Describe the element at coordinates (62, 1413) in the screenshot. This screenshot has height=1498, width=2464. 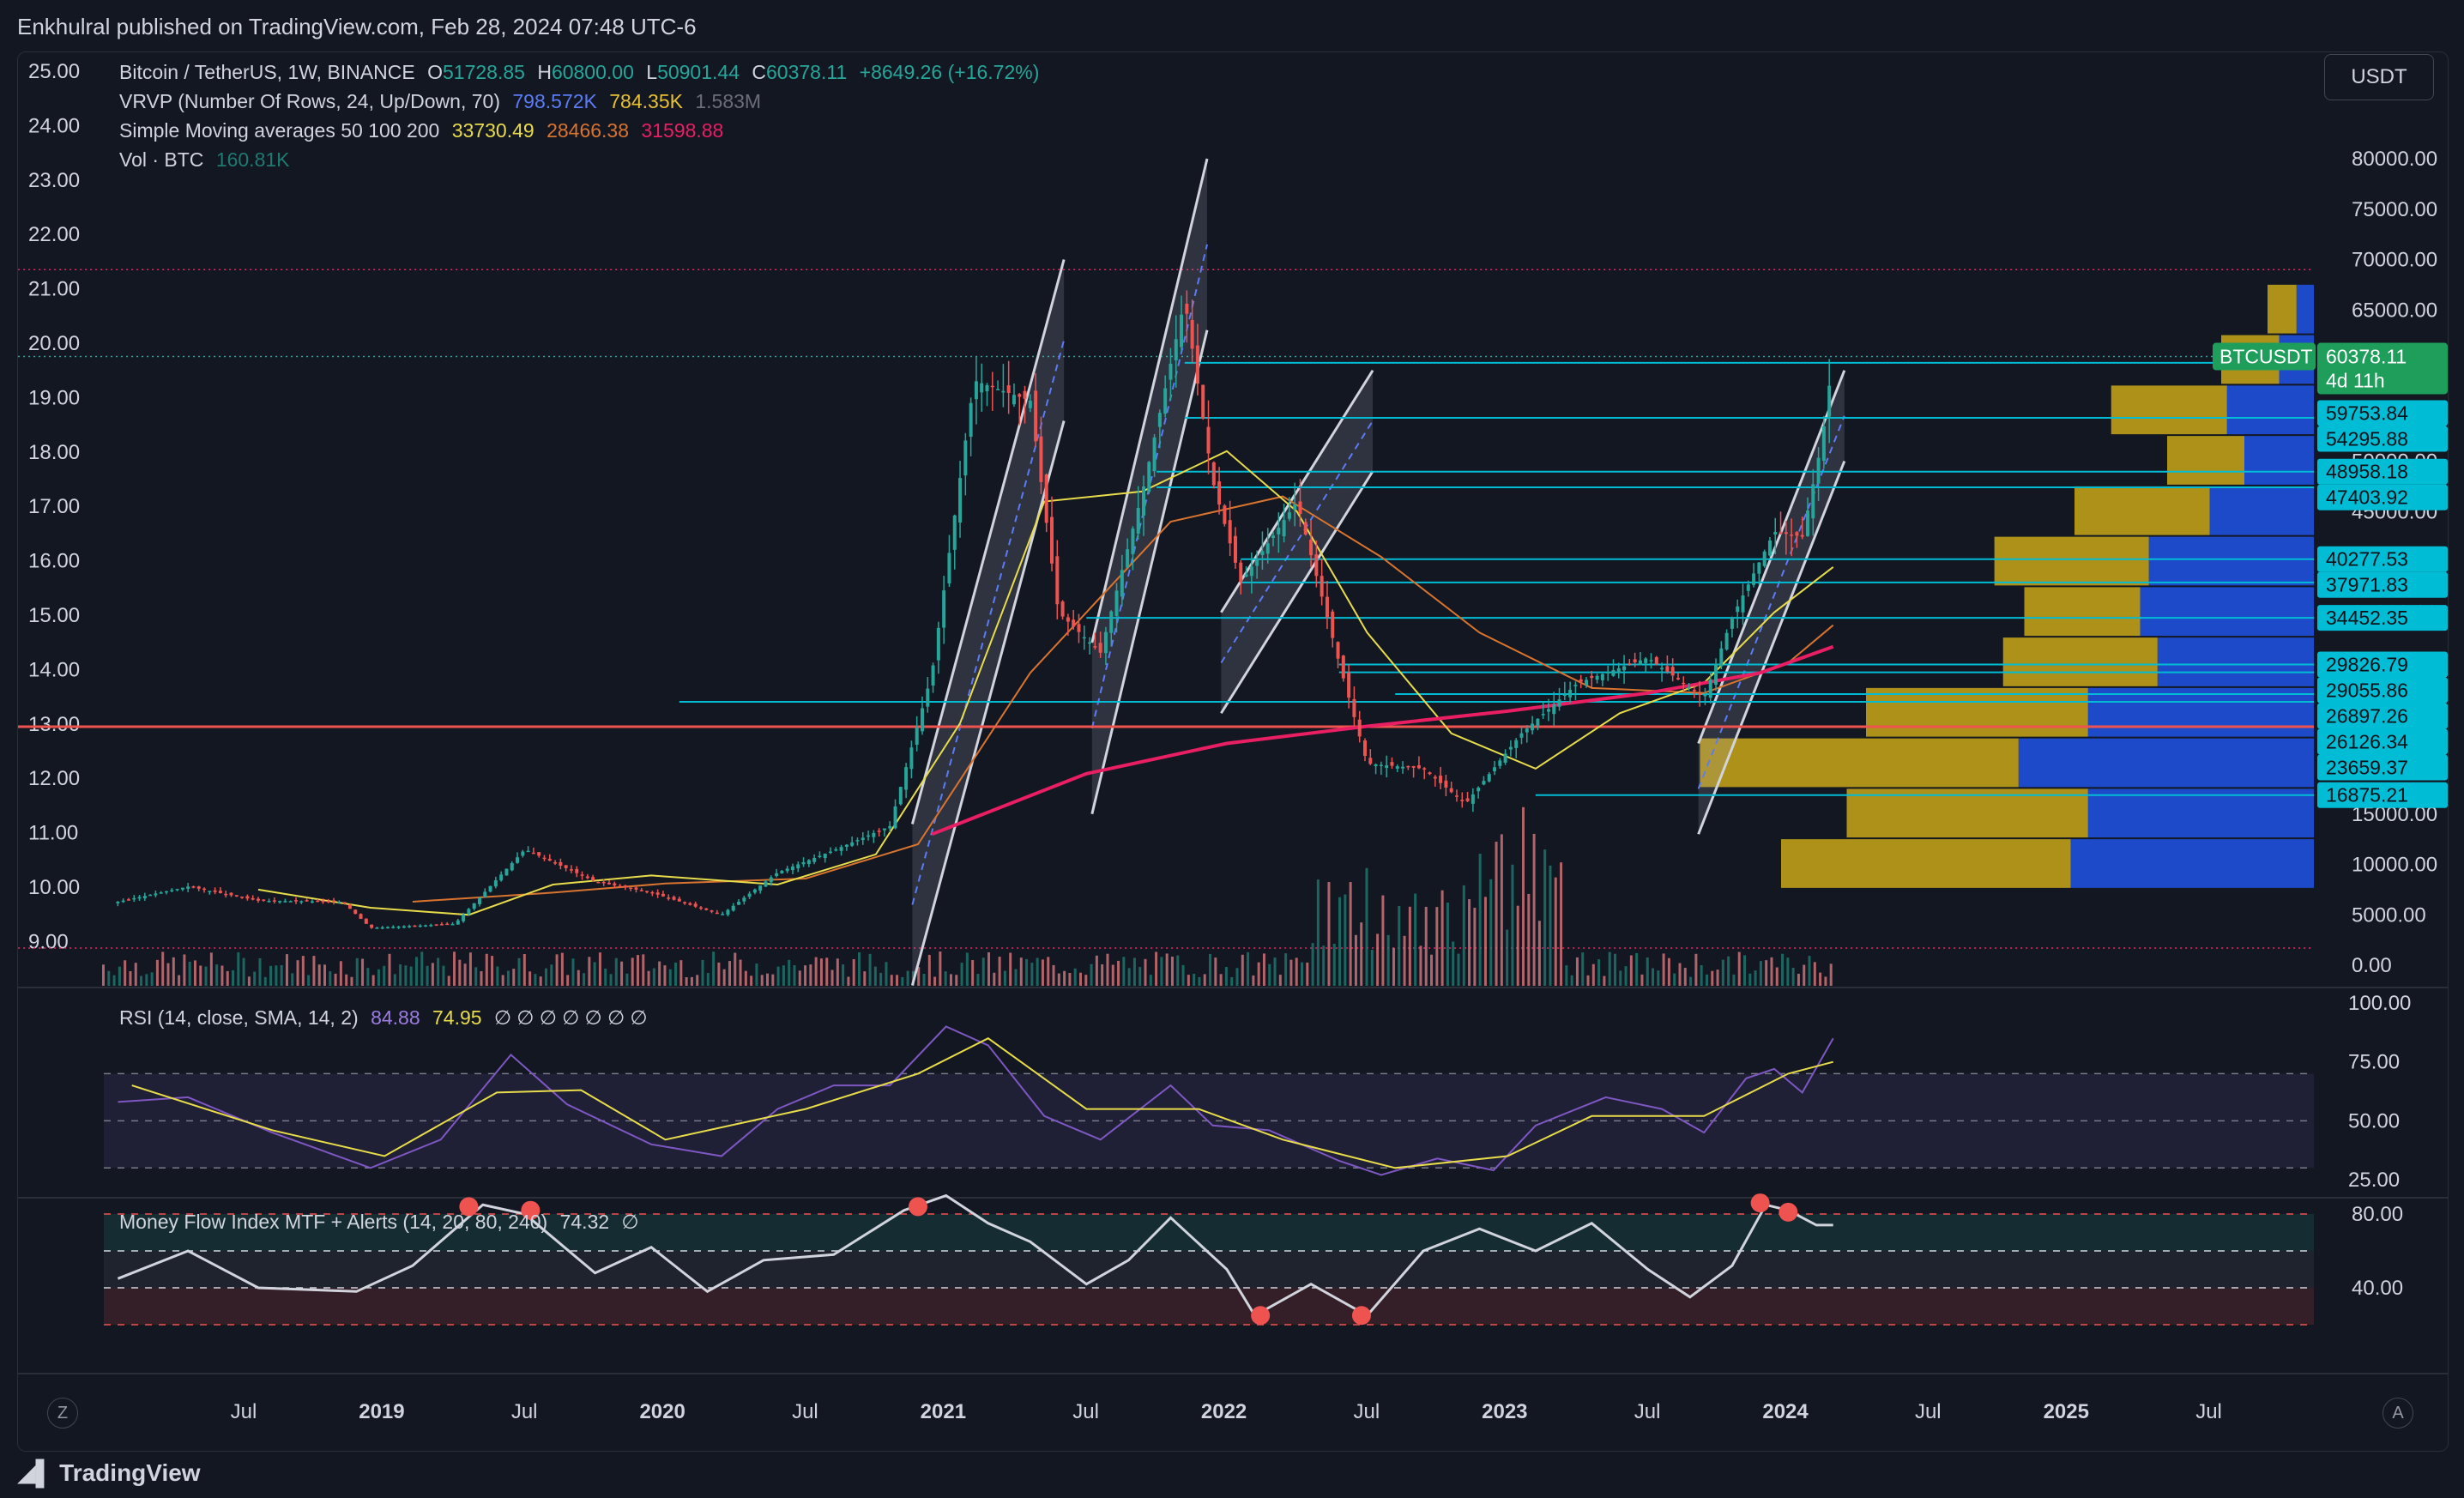
I see `zoom-button: Z` at that location.